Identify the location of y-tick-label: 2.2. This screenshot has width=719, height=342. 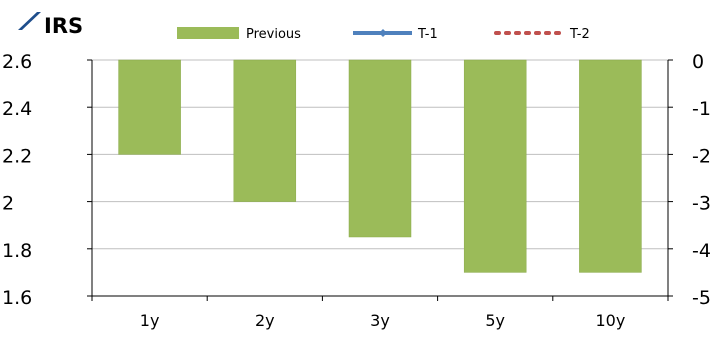
(17, 156).